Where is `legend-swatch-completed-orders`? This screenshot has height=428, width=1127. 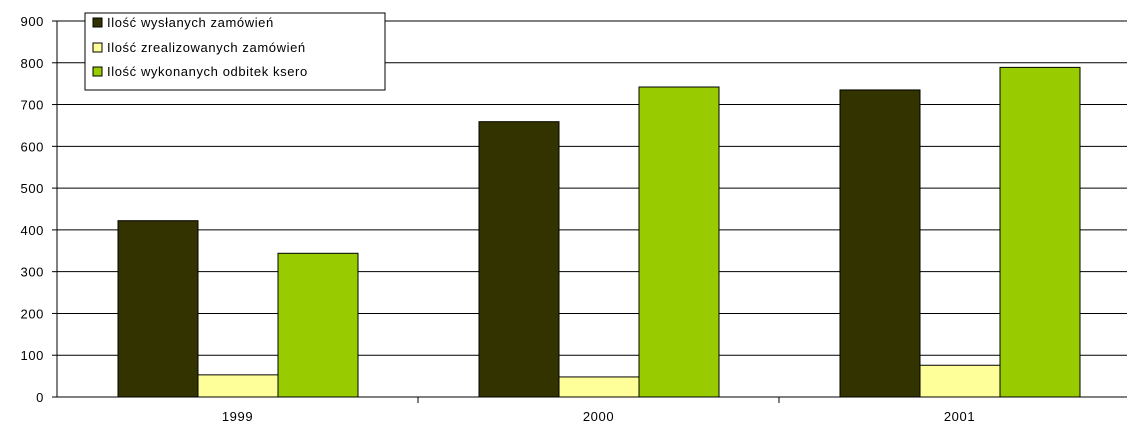 legend-swatch-completed-orders is located at coordinates (97, 47).